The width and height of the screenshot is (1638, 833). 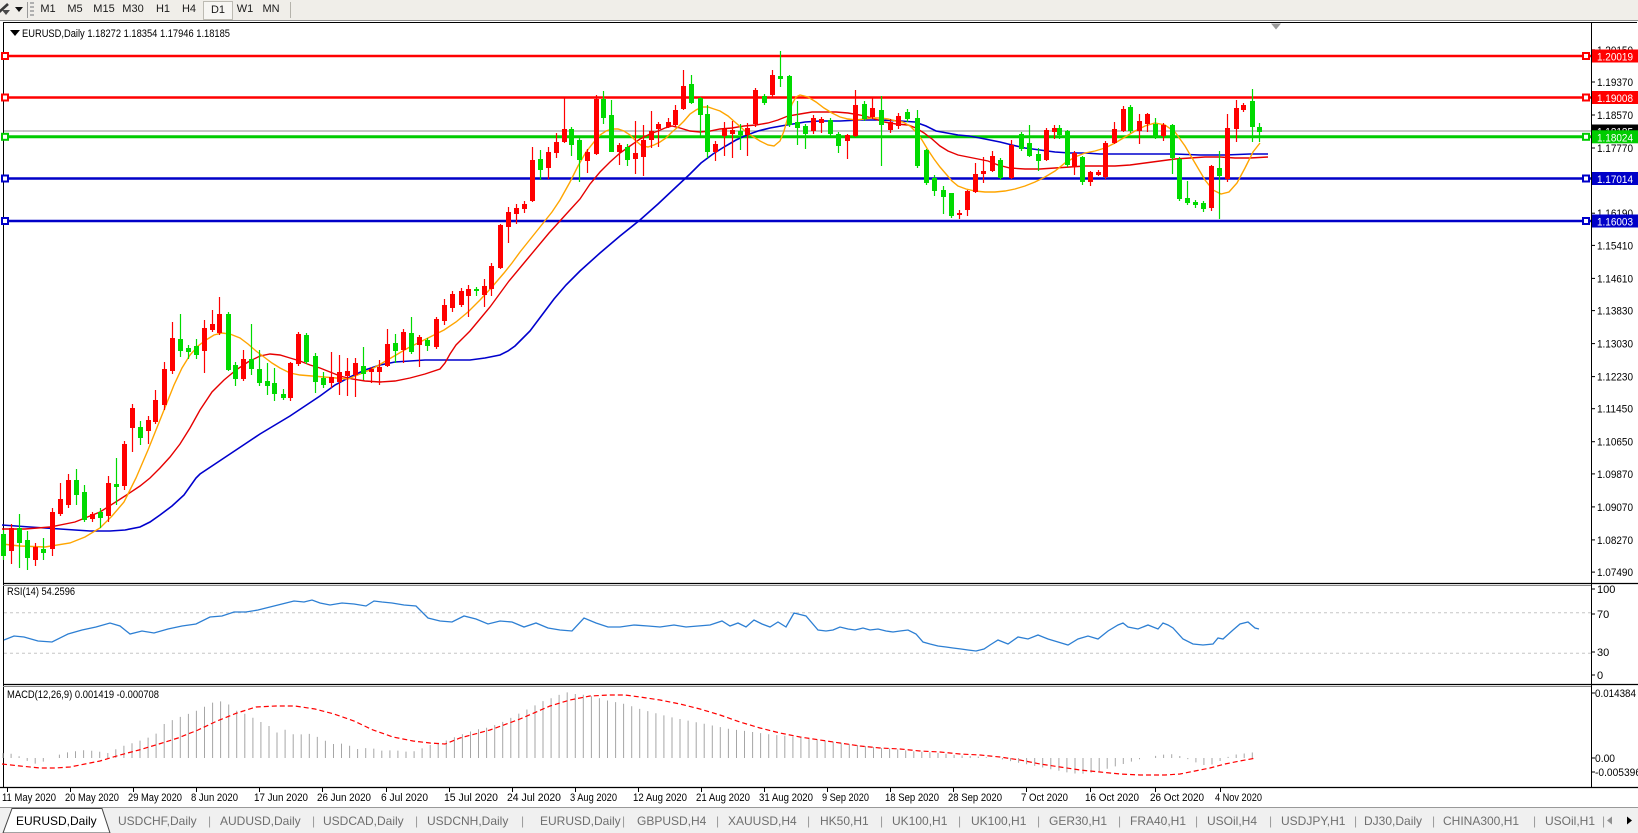 I want to click on svg-text: 9 Sep 2020, so click(x=845, y=798).